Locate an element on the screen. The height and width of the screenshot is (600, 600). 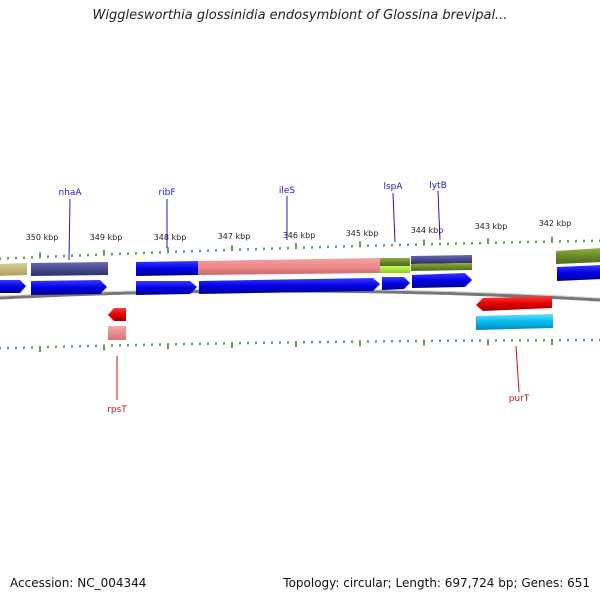
category-ring is located at coordinates (300, 262).